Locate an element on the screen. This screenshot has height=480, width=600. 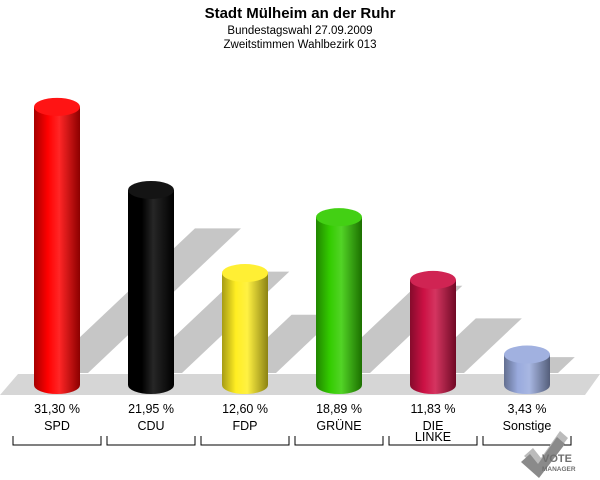
category-label: GRÜNE is located at coordinates (338, 426).